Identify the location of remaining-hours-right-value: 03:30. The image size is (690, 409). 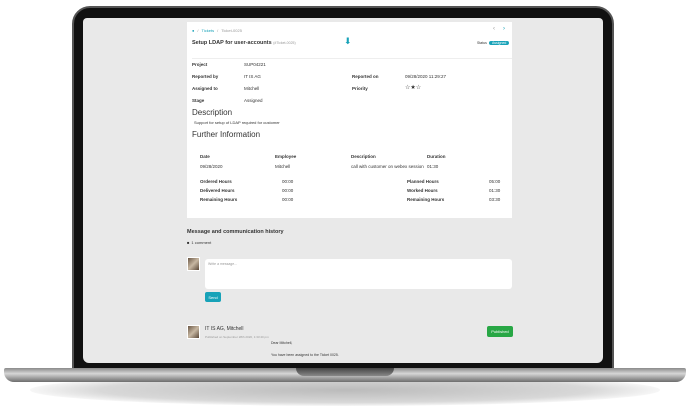
(495, 199).